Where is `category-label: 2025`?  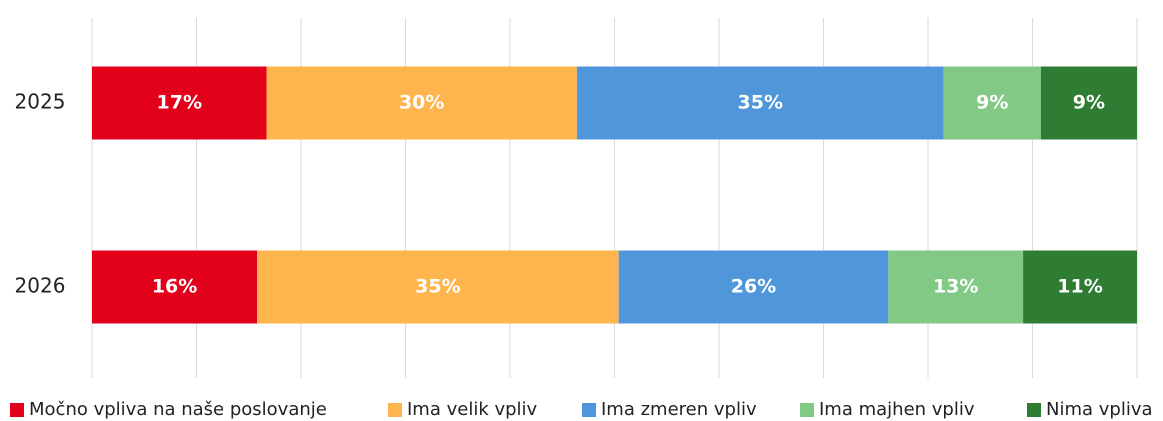 category-label: 2025 is located at coordinates (40, 102).